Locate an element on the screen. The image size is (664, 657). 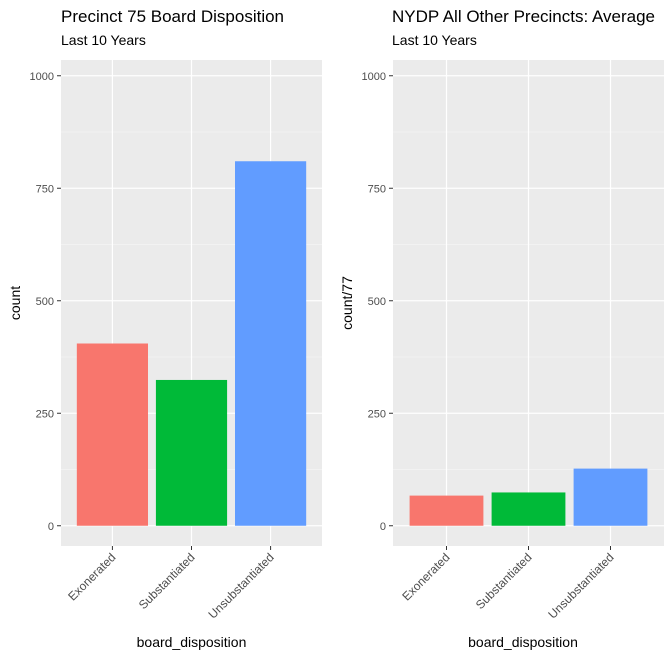
left-y-axis: 0 250 500 750 1000 is located at coordinates (45, 302).